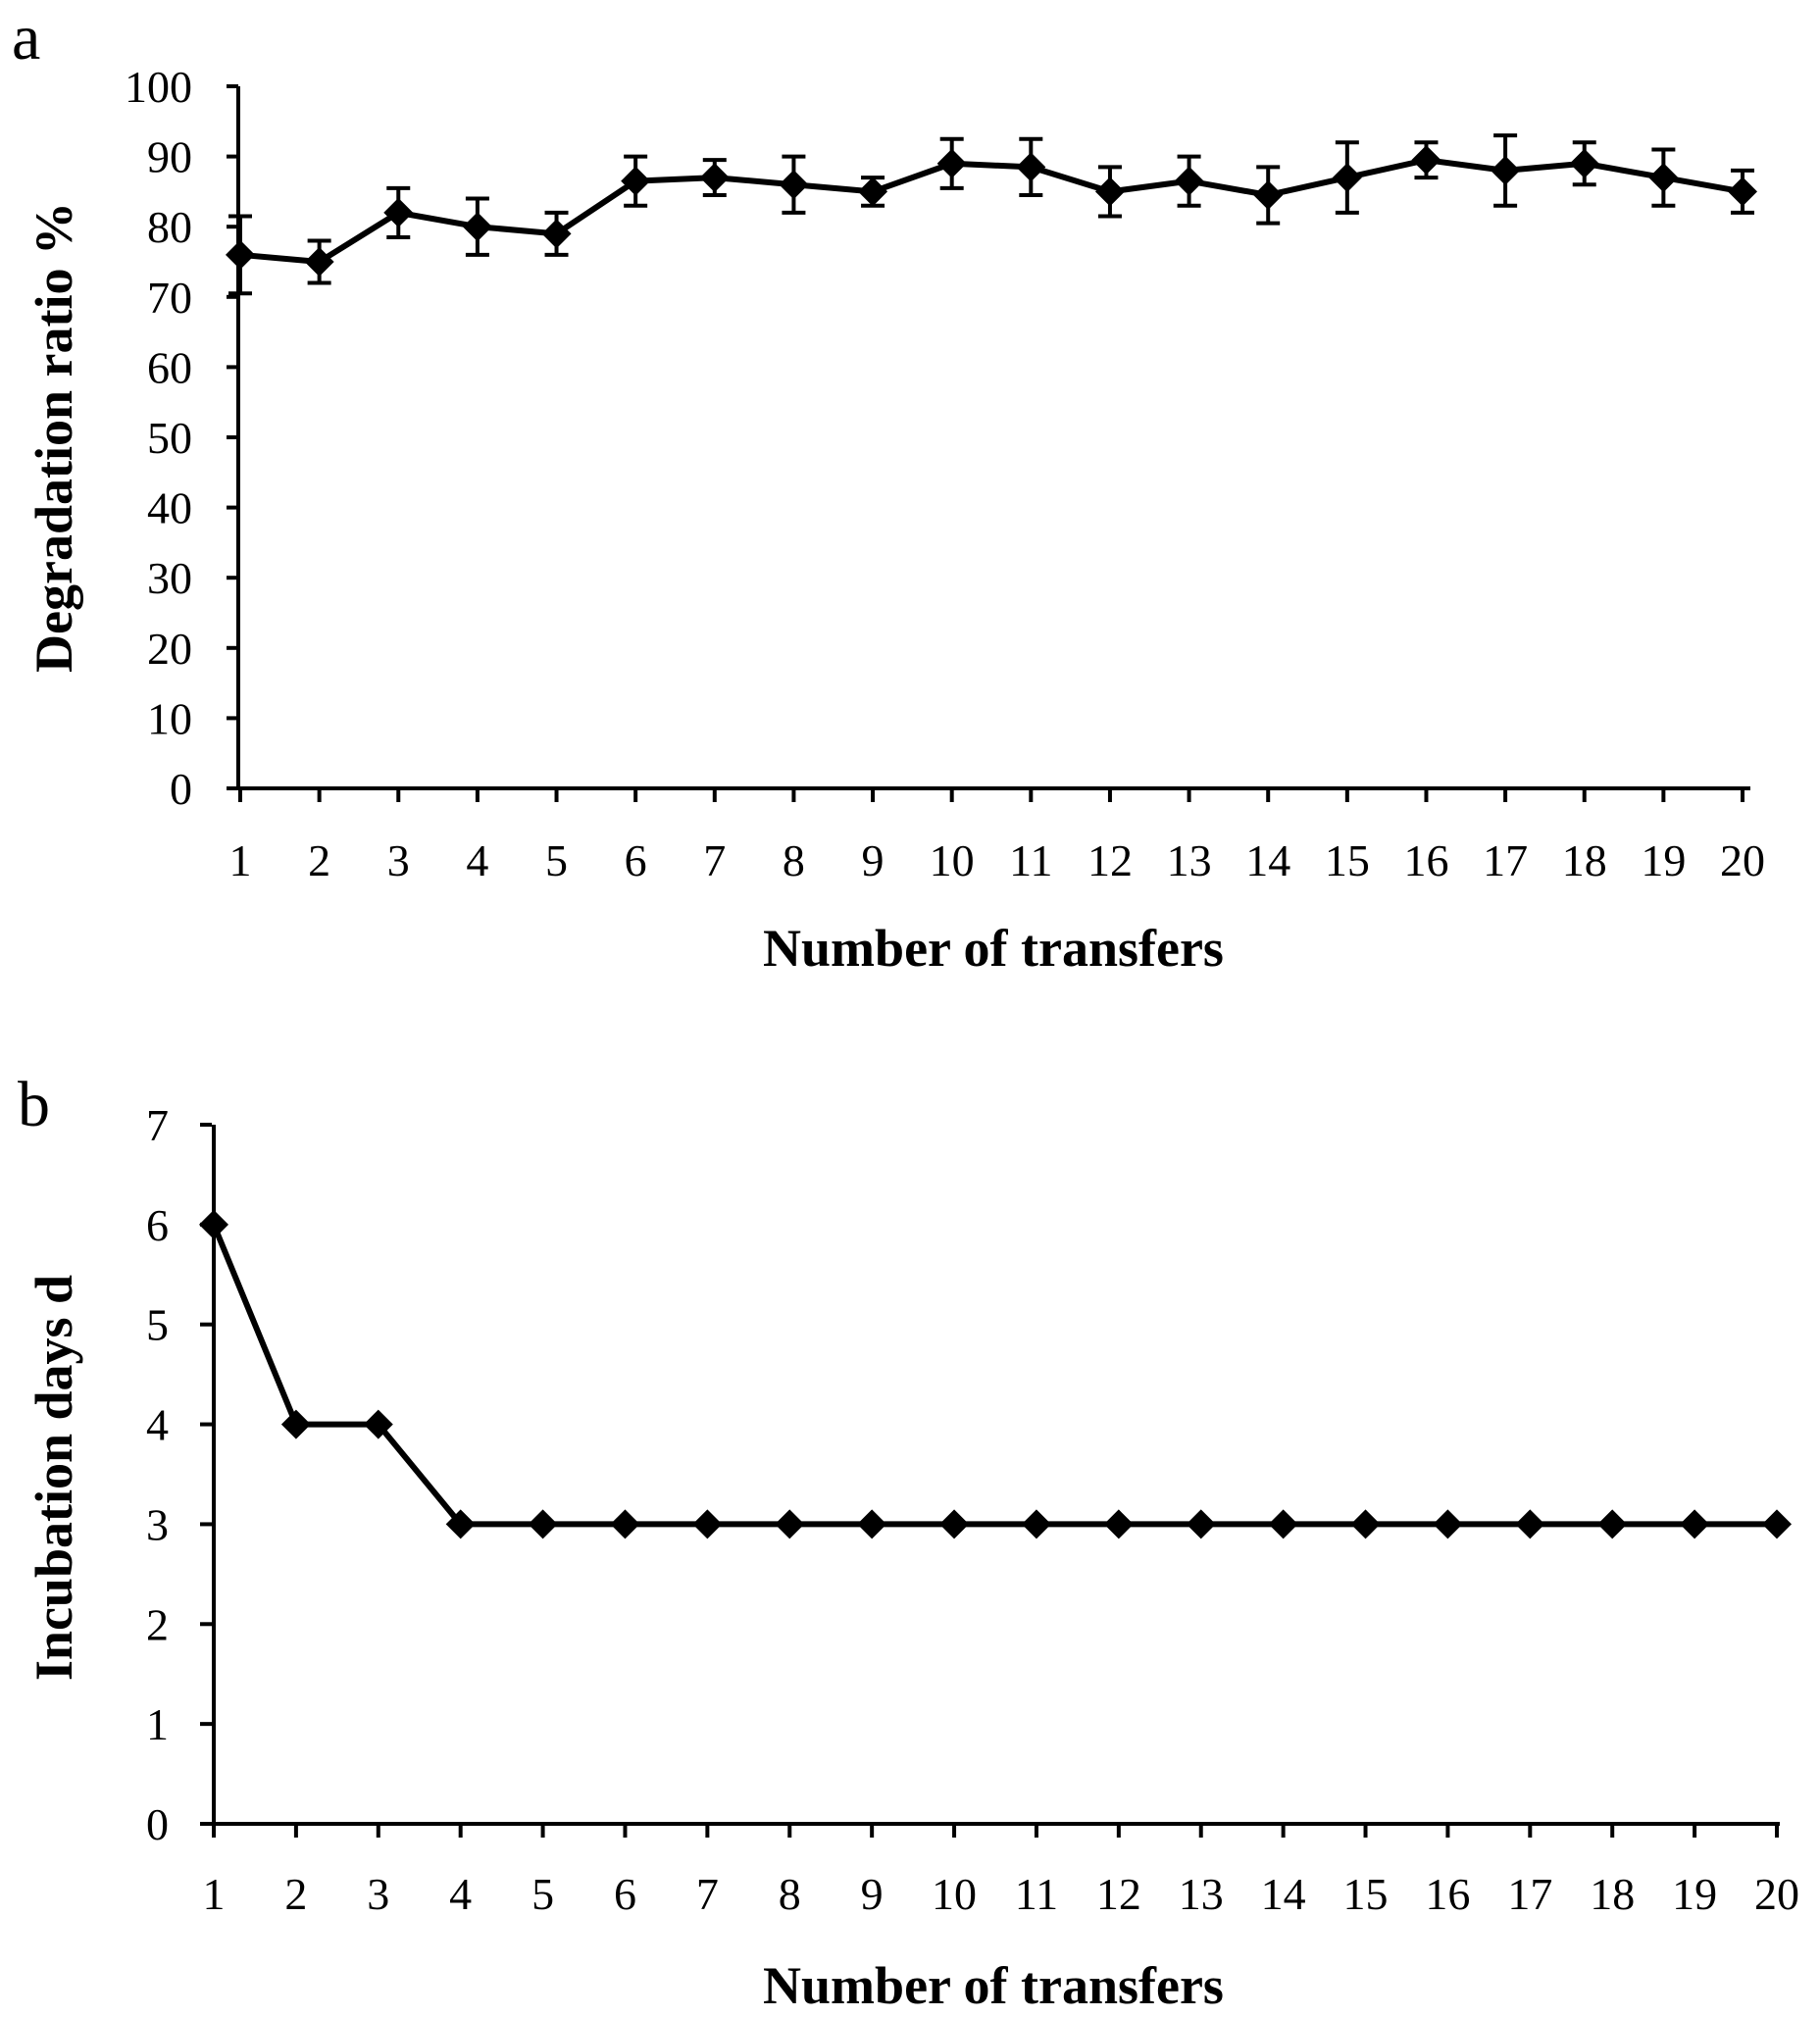 This screenshot has width=1820, height=2017. I want to click on series-line, so click(991, 211).